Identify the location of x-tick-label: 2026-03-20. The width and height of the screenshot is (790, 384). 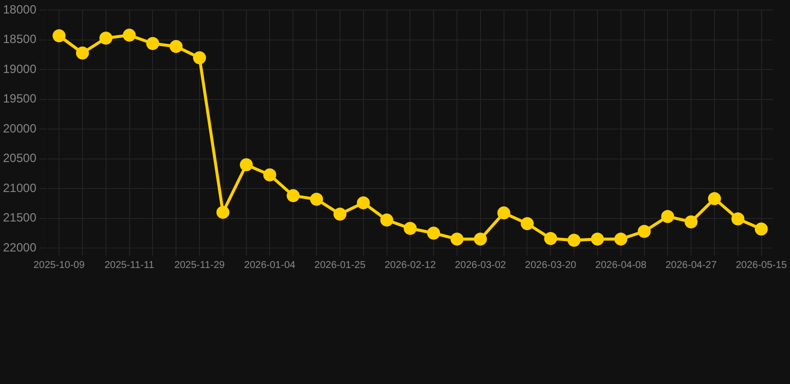
(551, 265).